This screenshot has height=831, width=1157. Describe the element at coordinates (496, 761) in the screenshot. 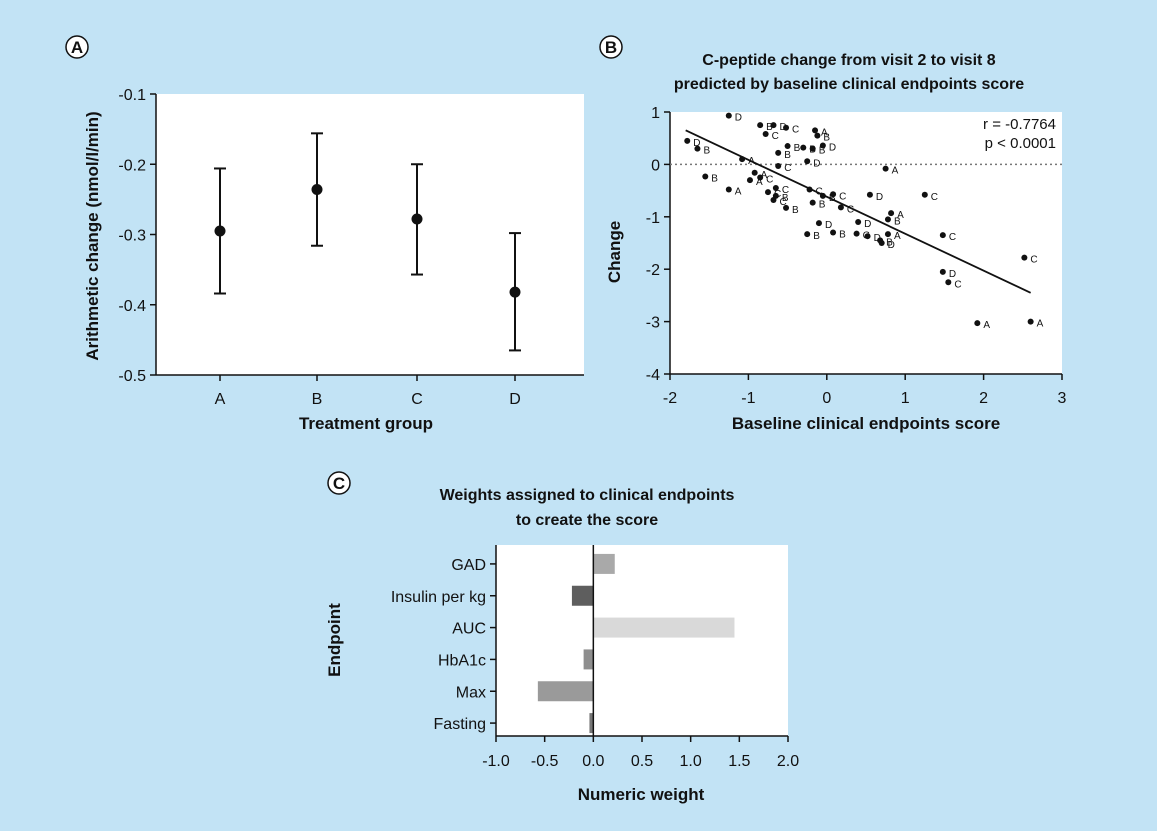

I see `panel-c-x-tick-label: -1.0` at that location.